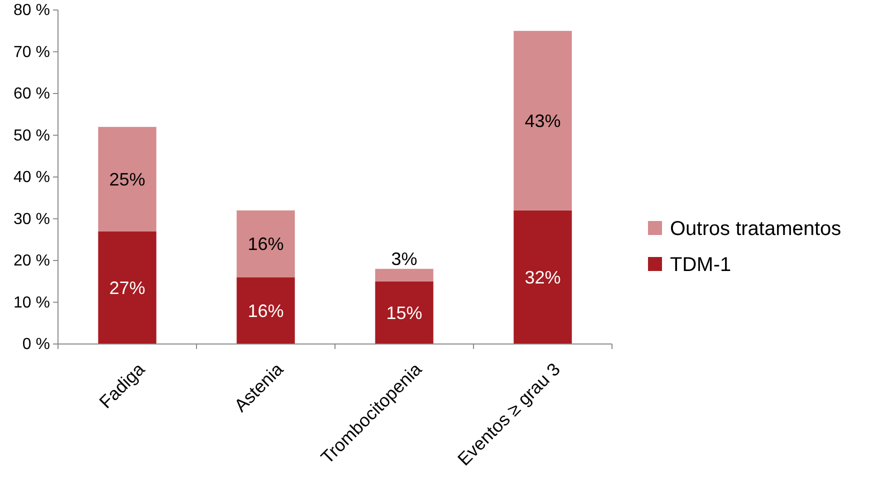 The height and width of the screenshot is (493, 876). Describe the element at coordinates (32, 303) in the screenshot. I see `y-tick-label: 10 %` at that location.